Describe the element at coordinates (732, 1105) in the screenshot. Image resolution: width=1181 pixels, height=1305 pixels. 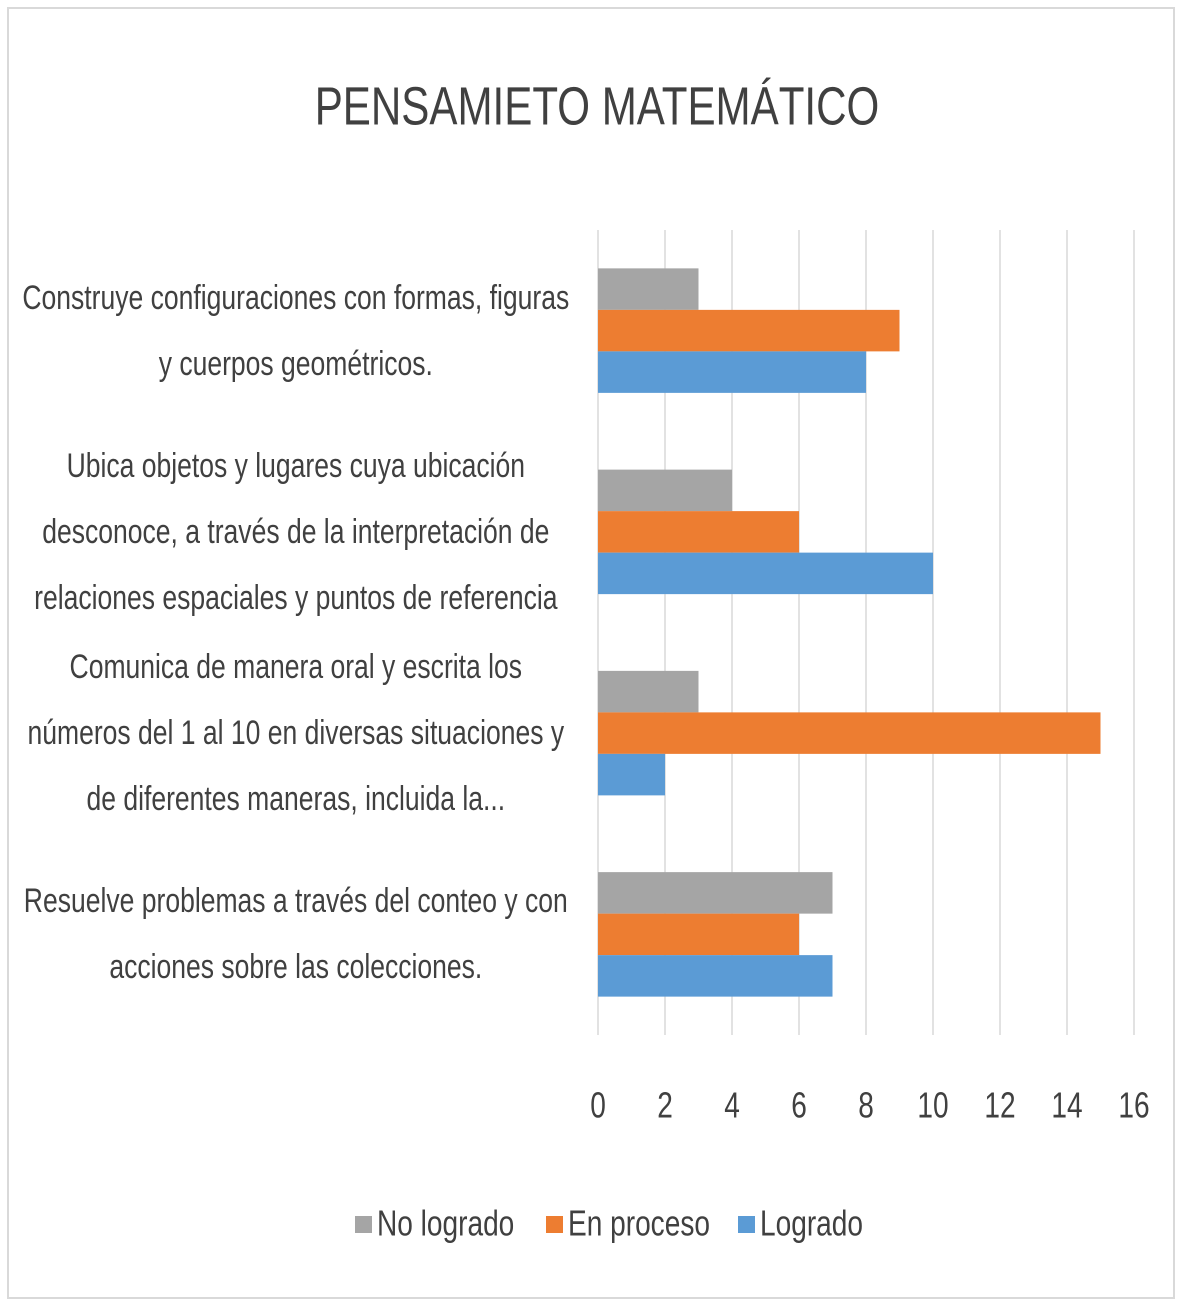
I see `x-tick-label: 4` at that location.